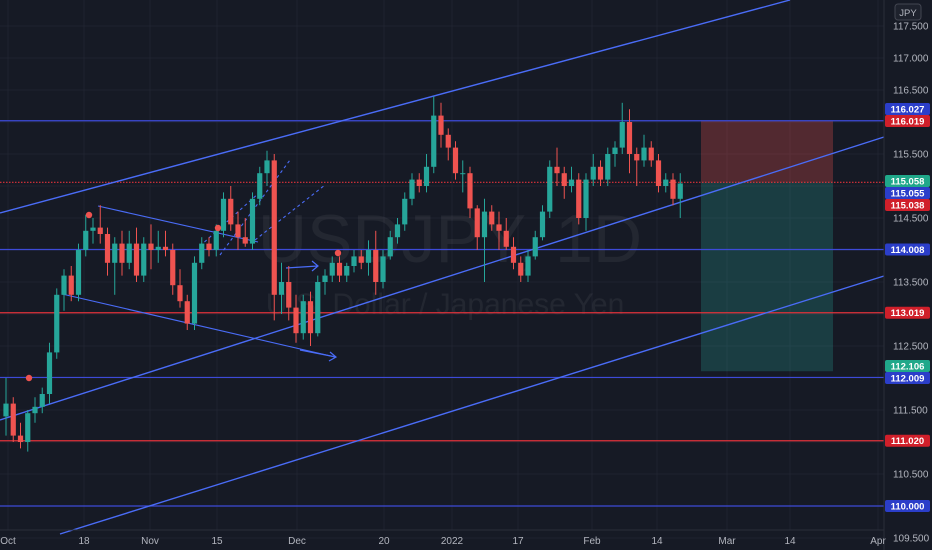 This screenshot has height=550, width=932. Describe the element at coordinates (767, 277) in the screenshot. I see `take-profit-zone` at that location.